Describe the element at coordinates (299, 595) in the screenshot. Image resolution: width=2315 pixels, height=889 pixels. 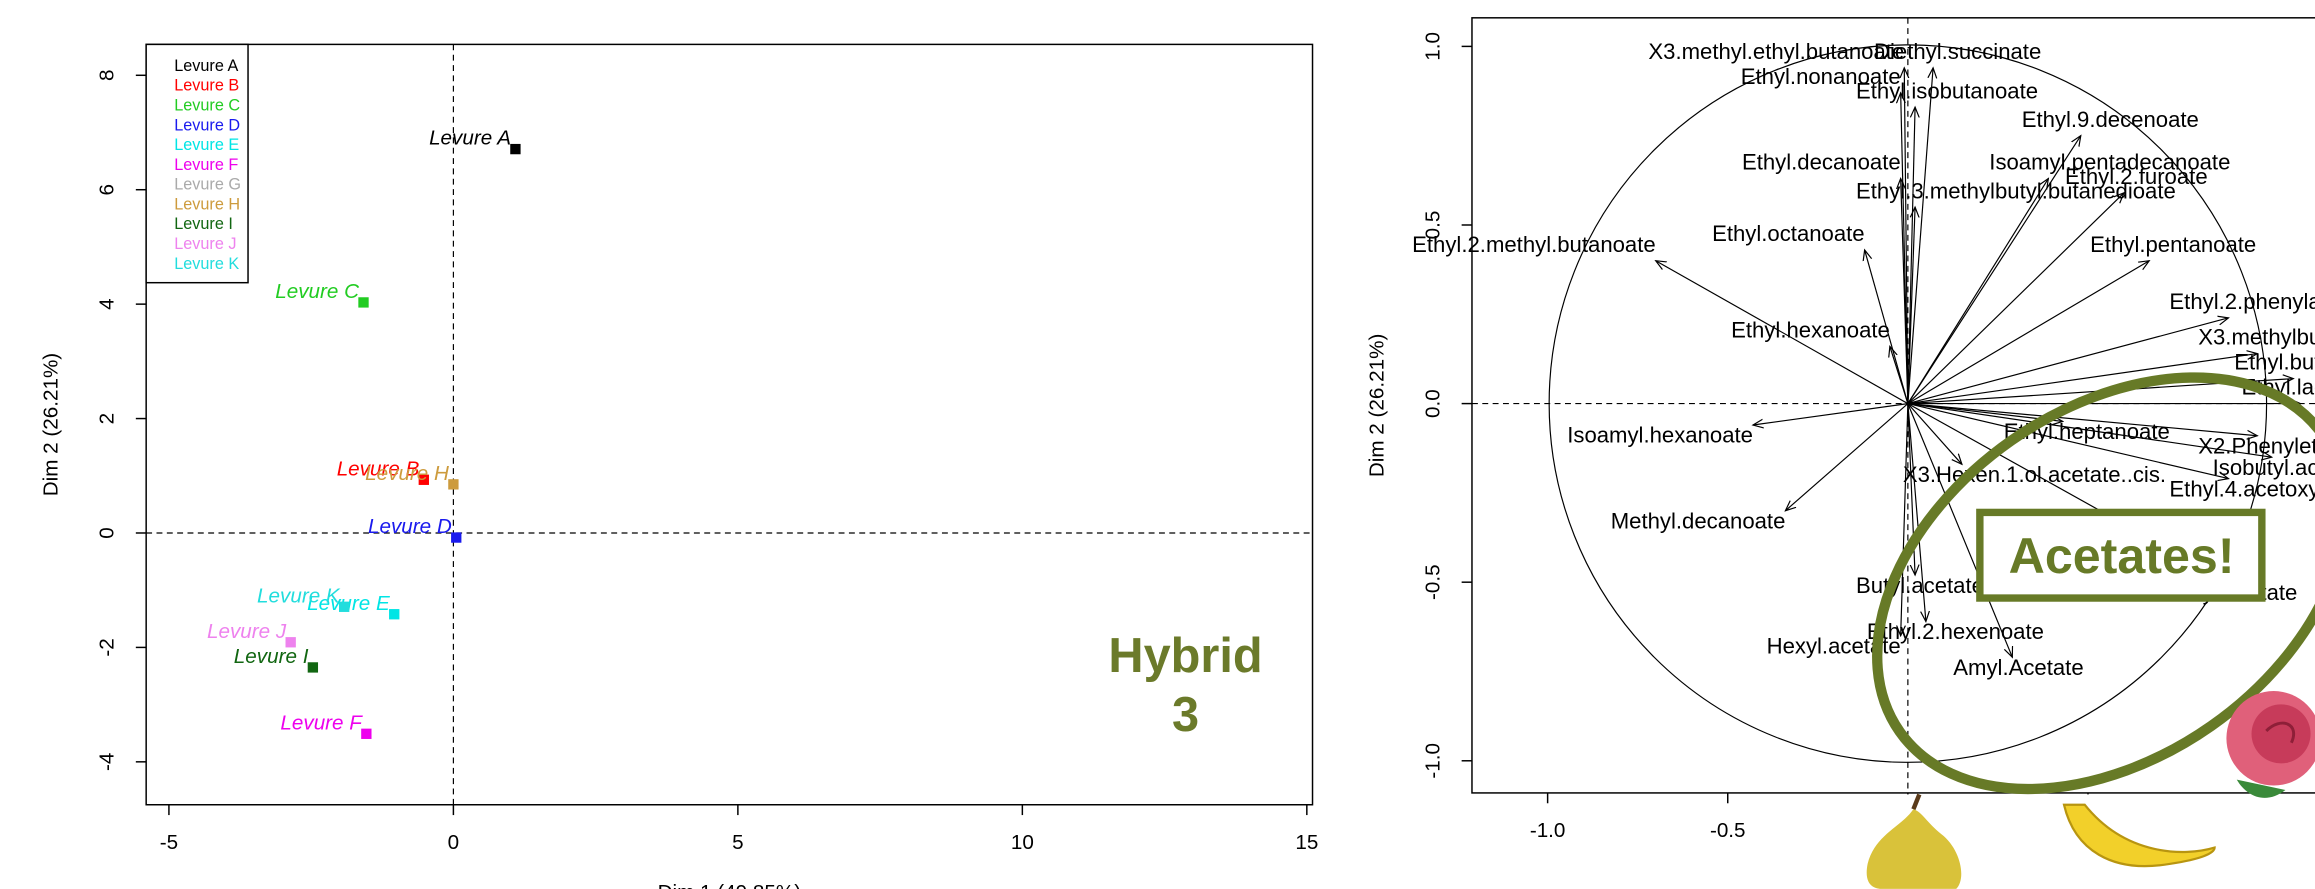
I see `point-label: Levure K` at that location.